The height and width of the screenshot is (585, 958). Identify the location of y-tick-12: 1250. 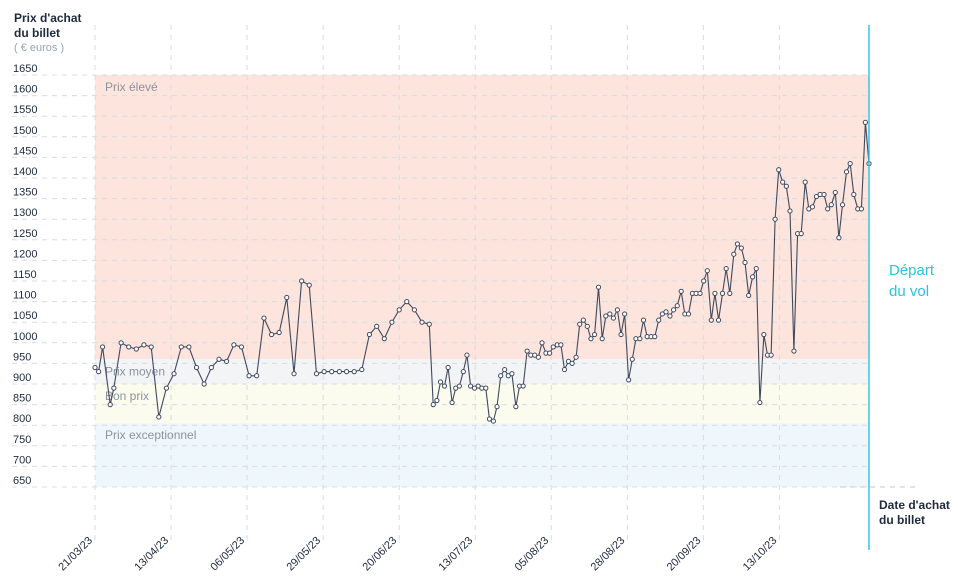
(25, 234).